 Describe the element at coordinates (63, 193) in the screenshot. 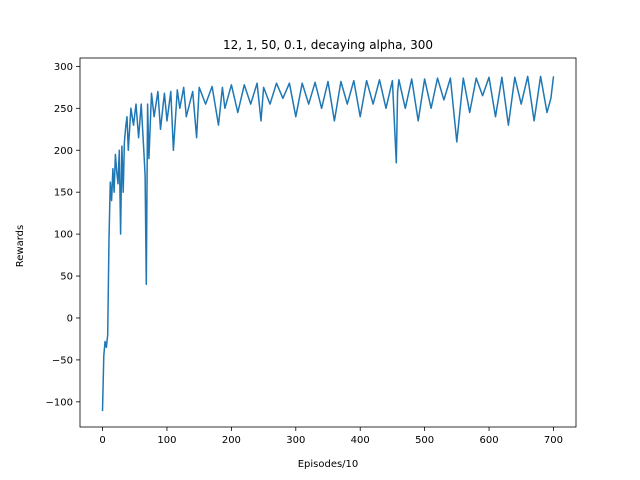

I see `y-tick-label: 150` at that location.